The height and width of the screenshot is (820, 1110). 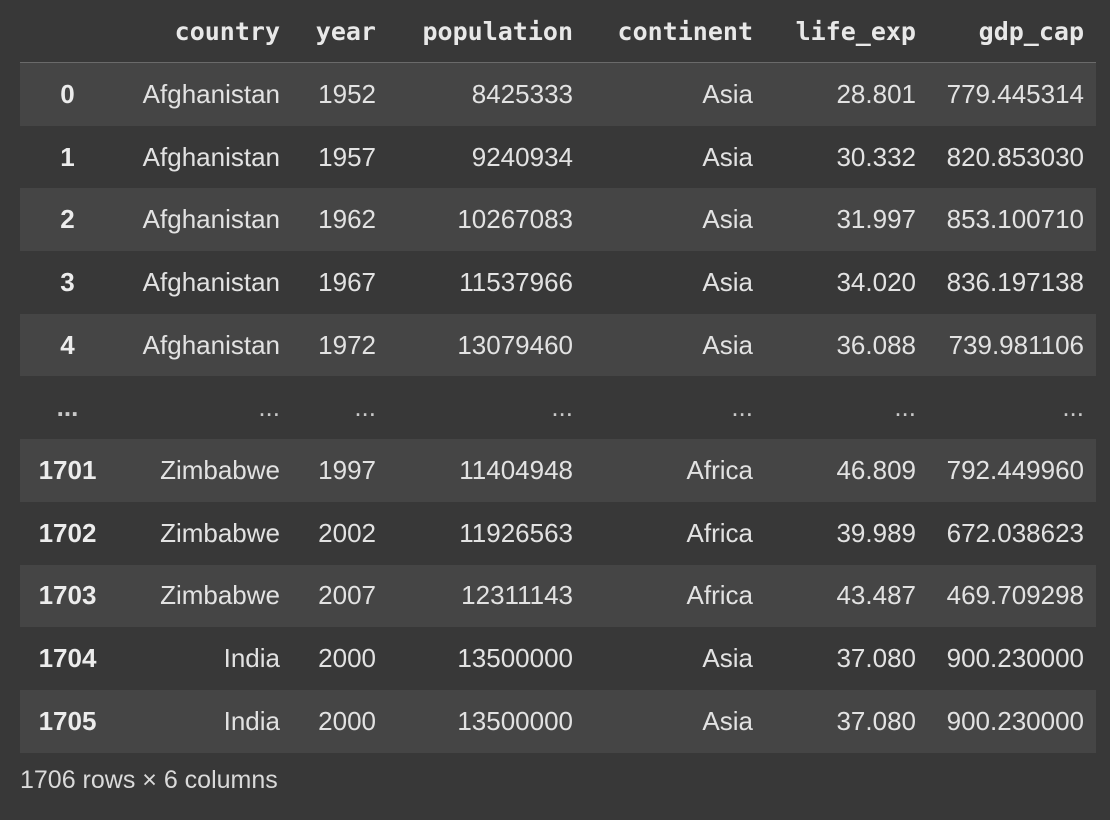 What do you see at coordinates (517, 595) in the screenshot?
I see `cell-population: 12311143` at bounding box center [517, 595].